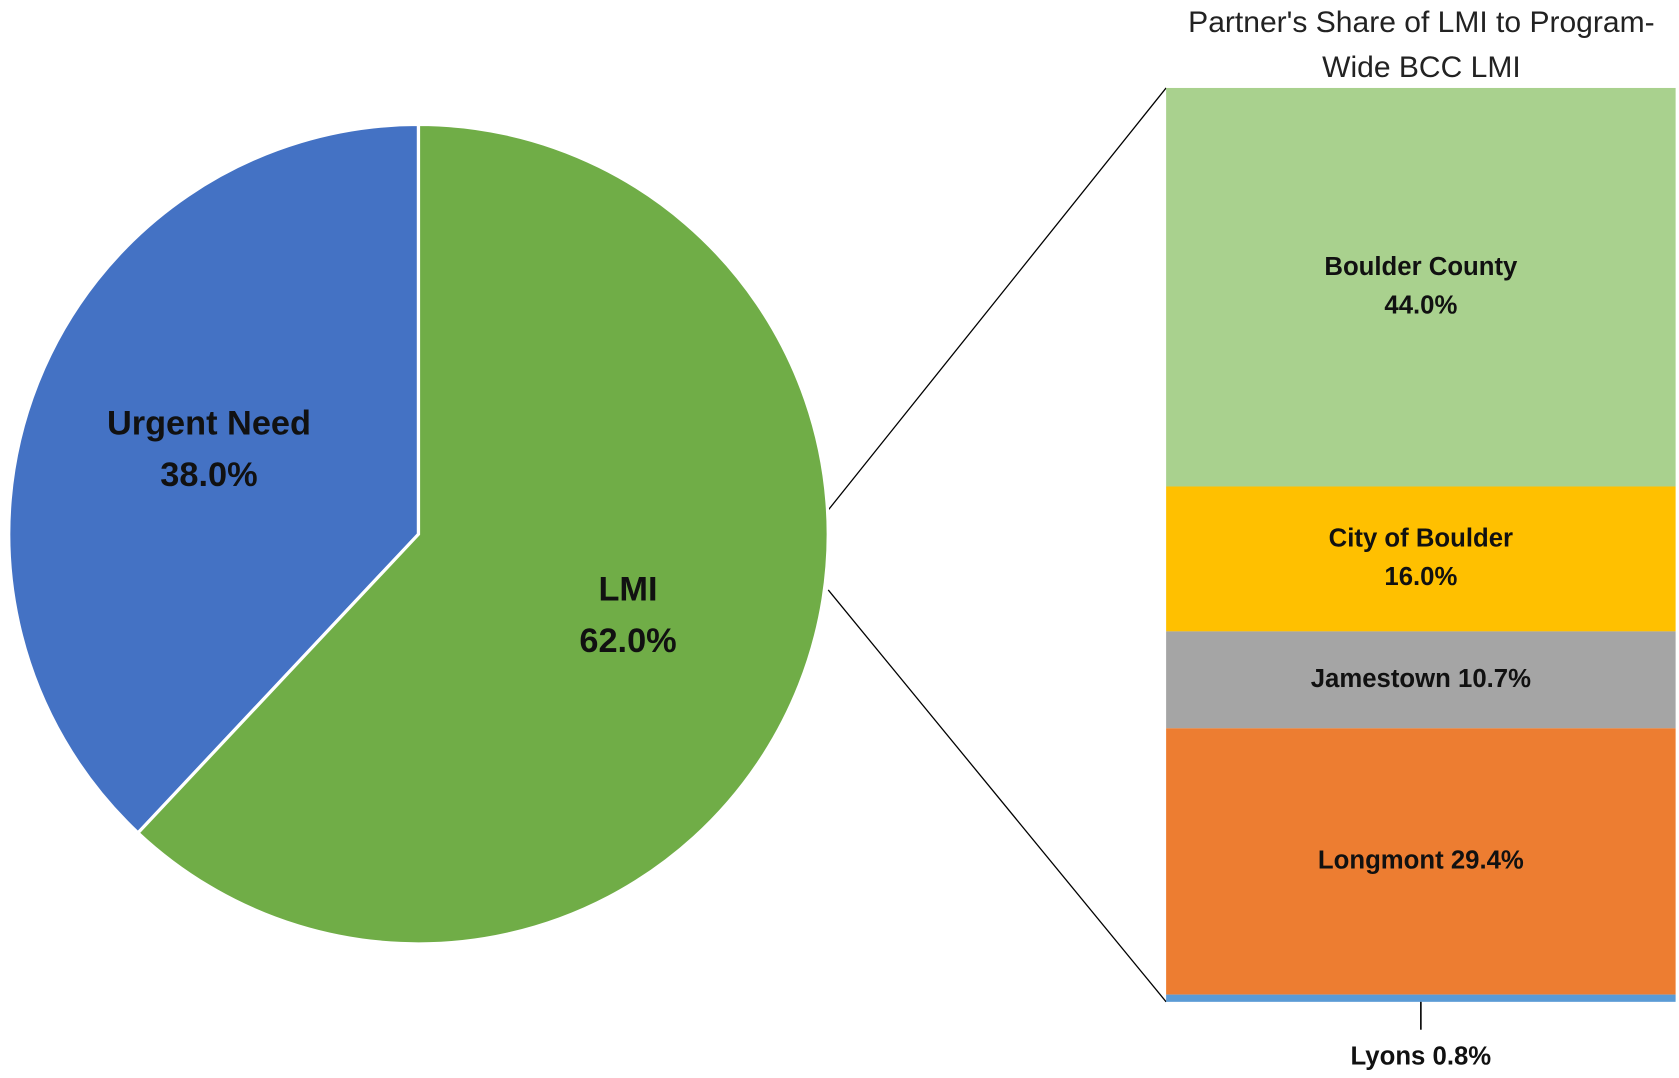 The height and width of the screenshot is (1078, 1679). I want to click on data-label: Lyons 0.8%, so click(1421, 1056).